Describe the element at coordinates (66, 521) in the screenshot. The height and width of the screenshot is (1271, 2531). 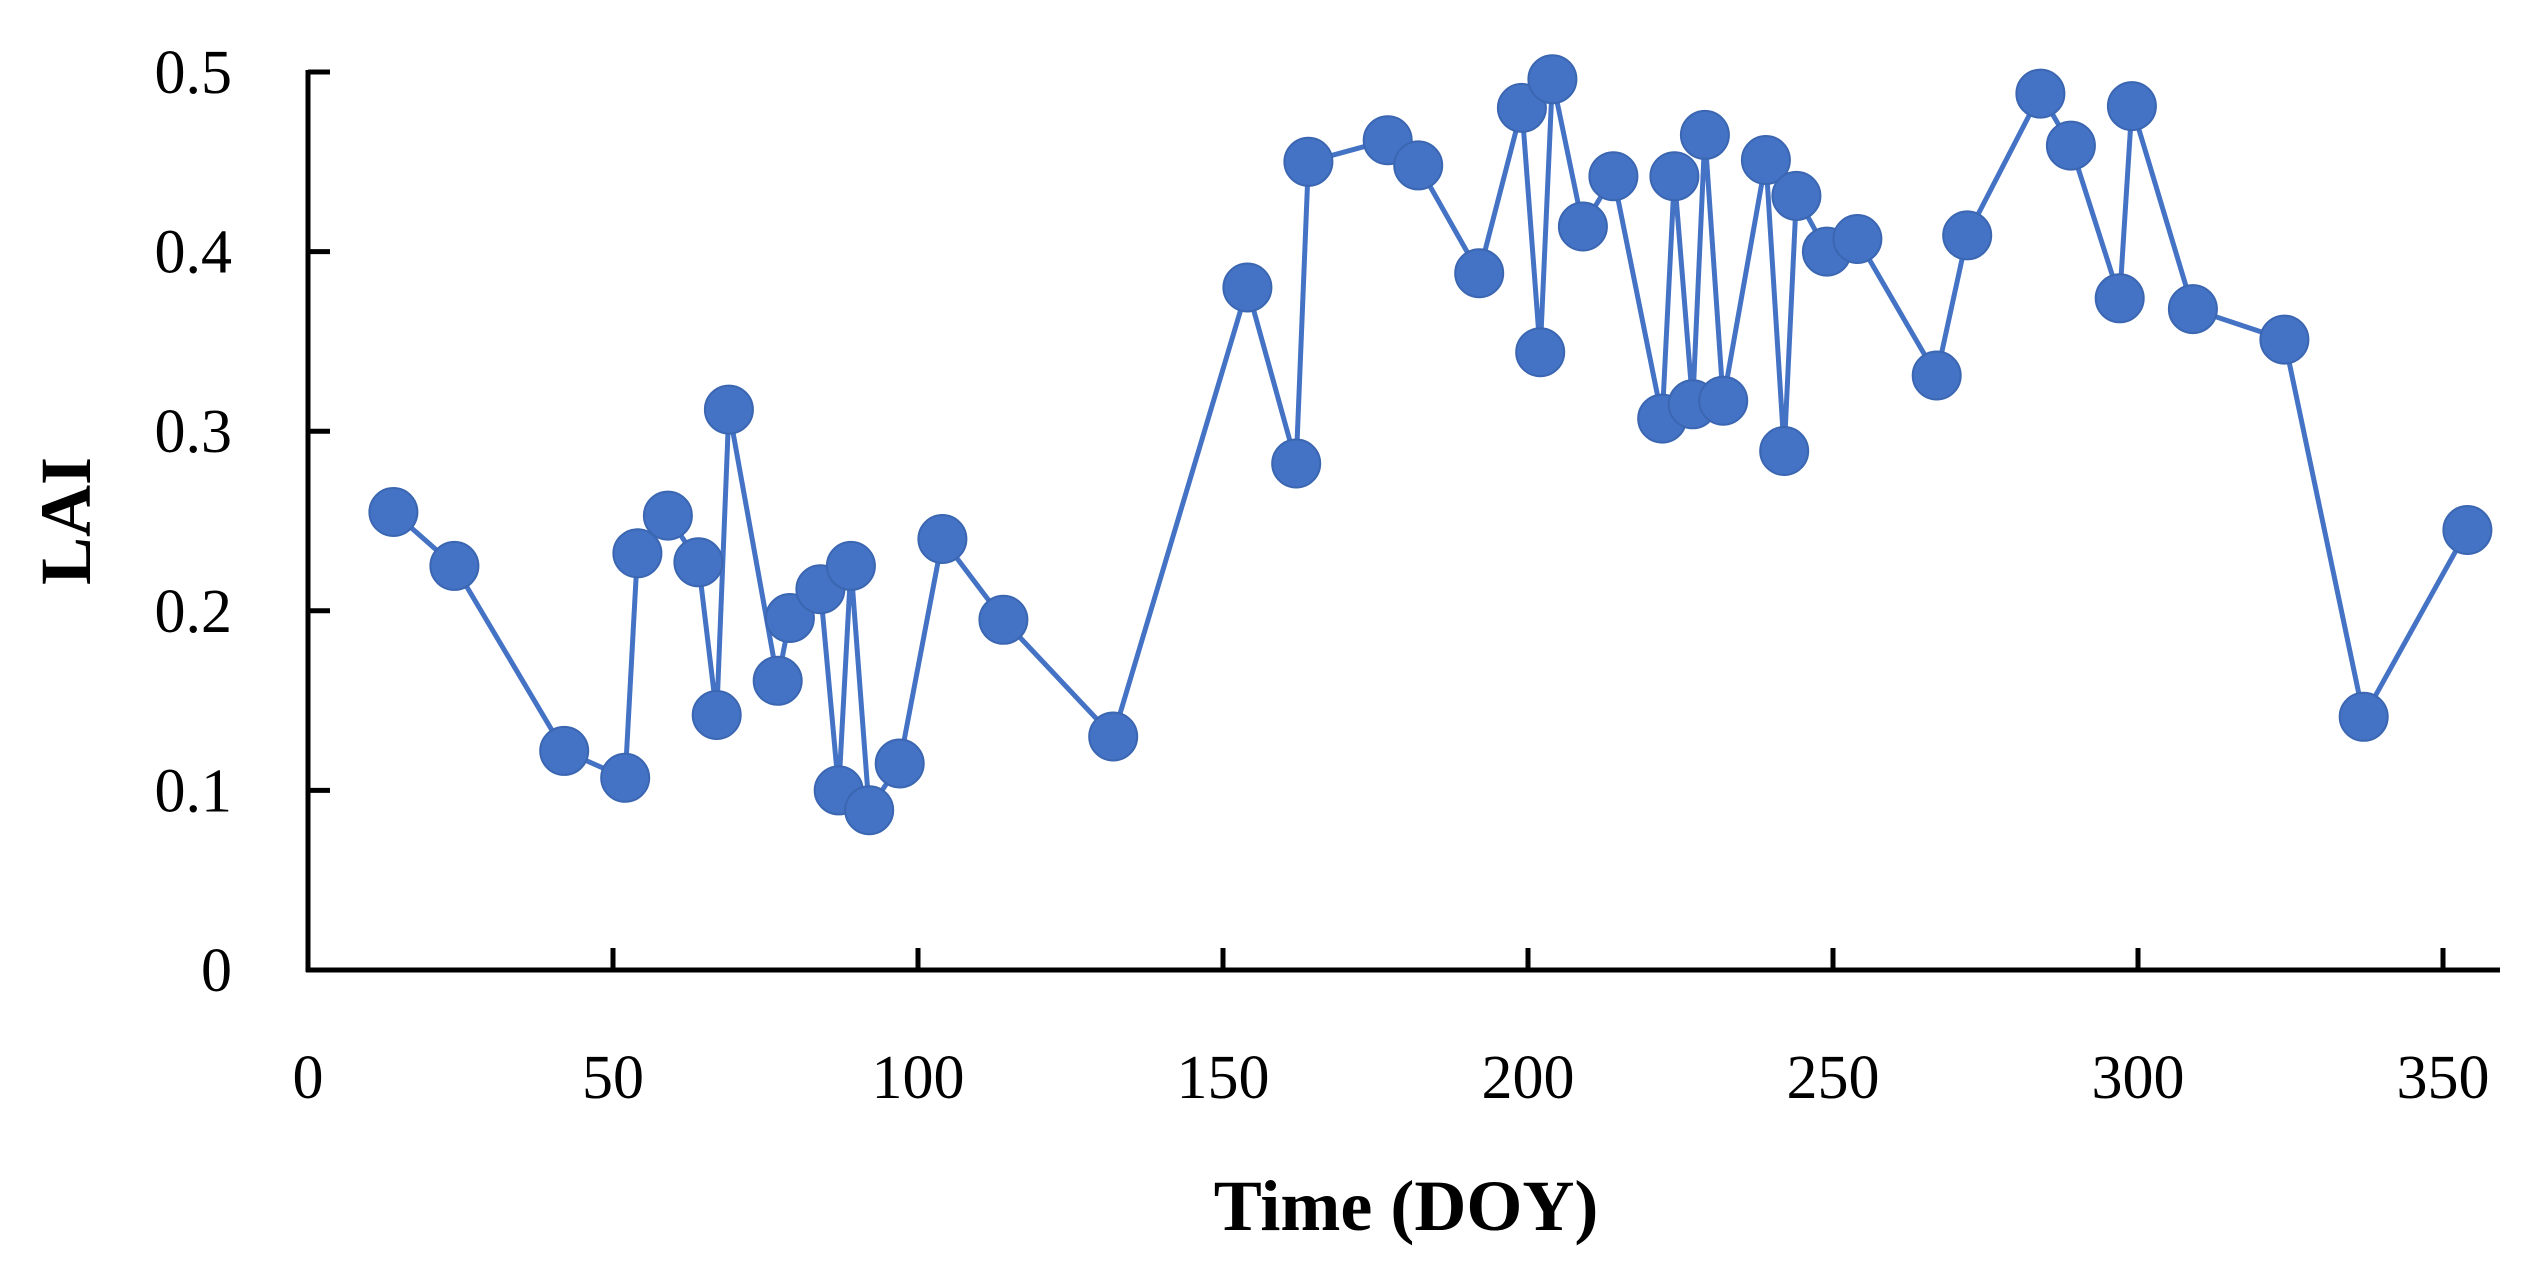
I see `y-axis-title: LAI` at that location.